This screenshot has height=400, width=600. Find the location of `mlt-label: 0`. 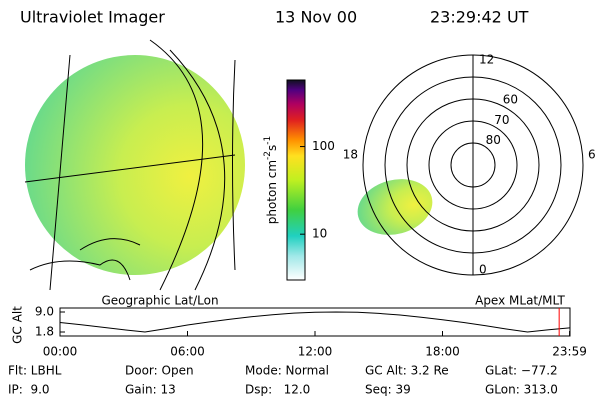

mlt-label: 0 is located at coordinates (483, 270).